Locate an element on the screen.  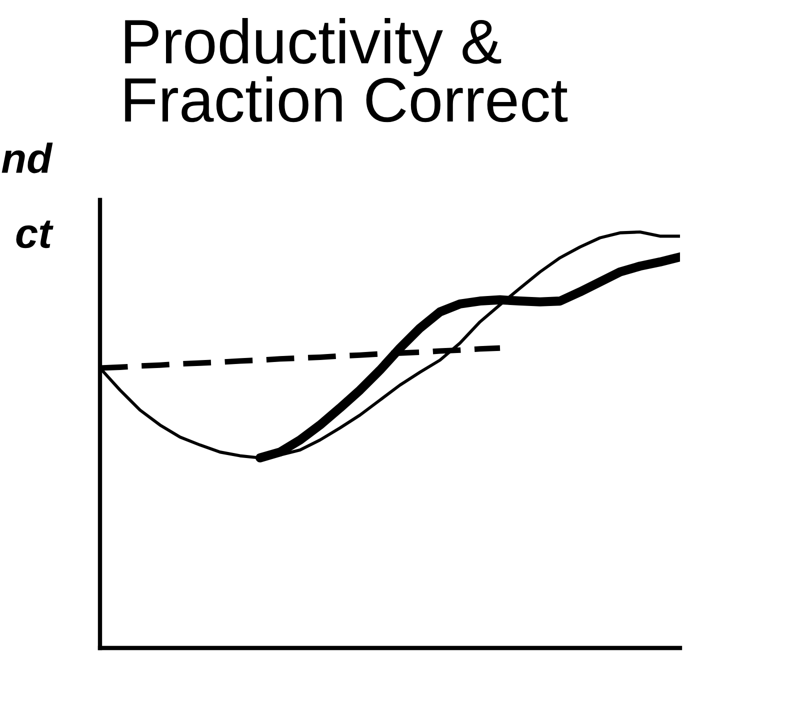
chart-title: Productivity & Fraction Correct is located at coordinates (346, 70).